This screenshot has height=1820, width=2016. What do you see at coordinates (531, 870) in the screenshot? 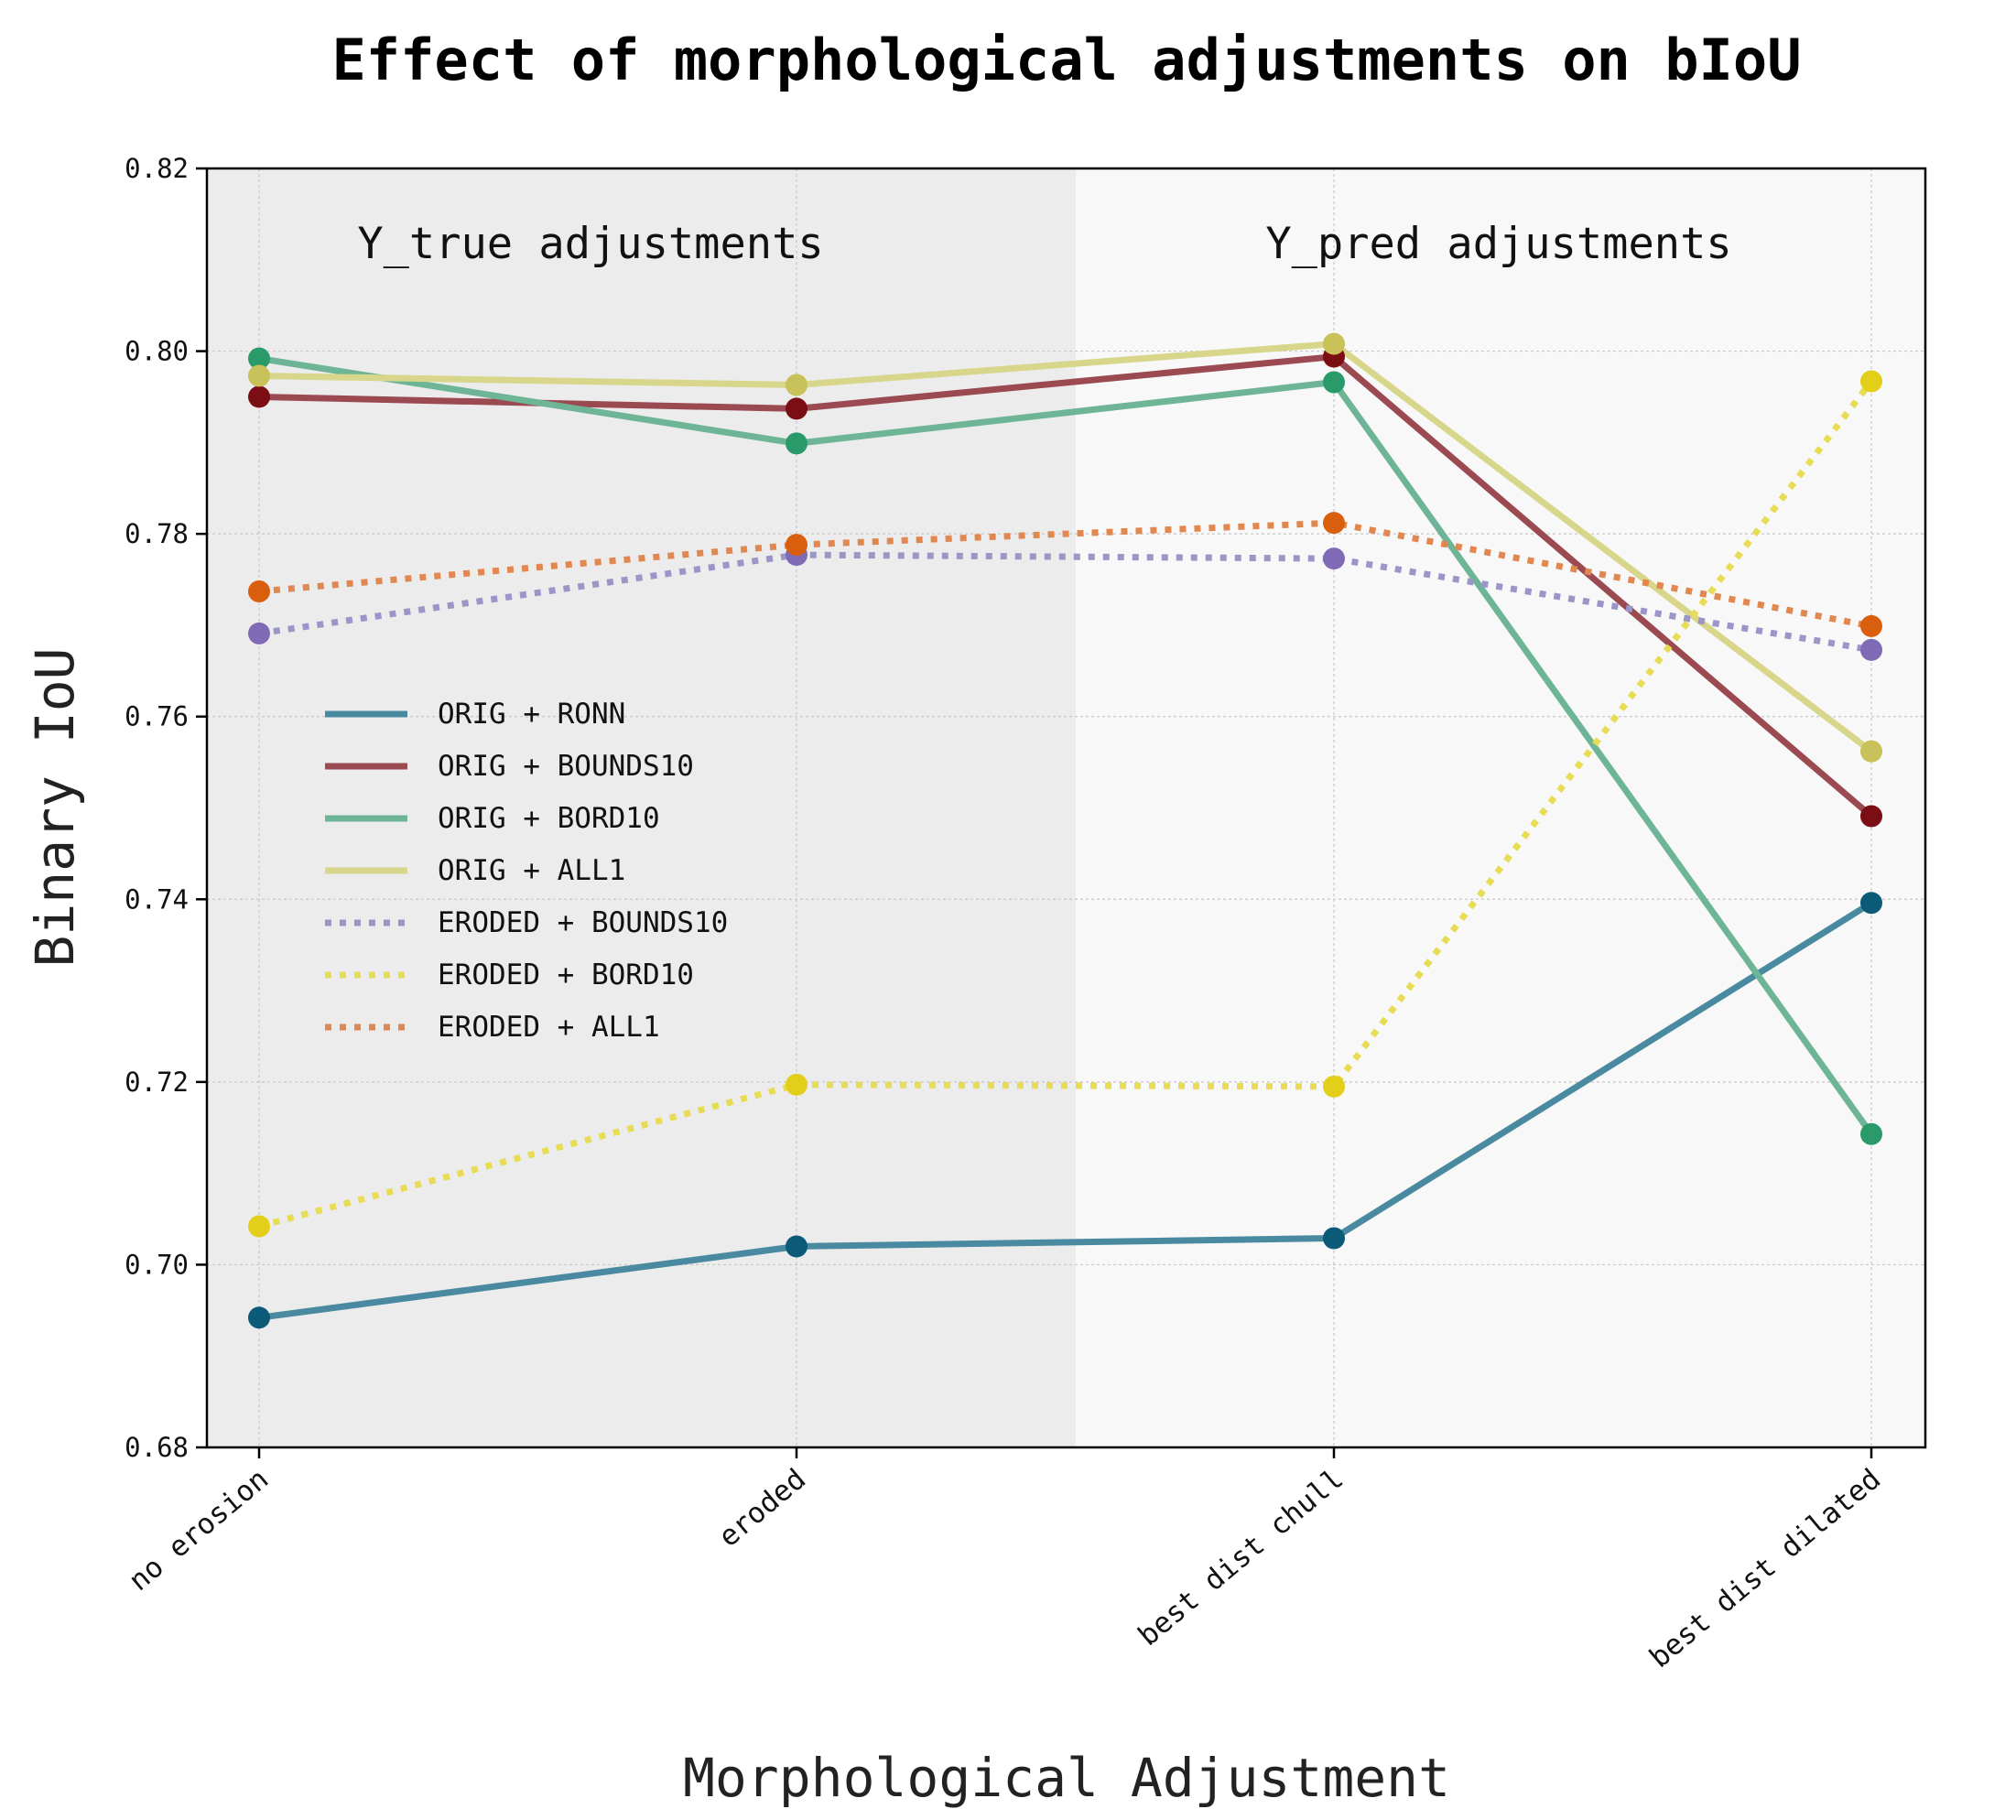
I see `legend-label-3: ORIG + ALL1` at bounding box center [531, 870].